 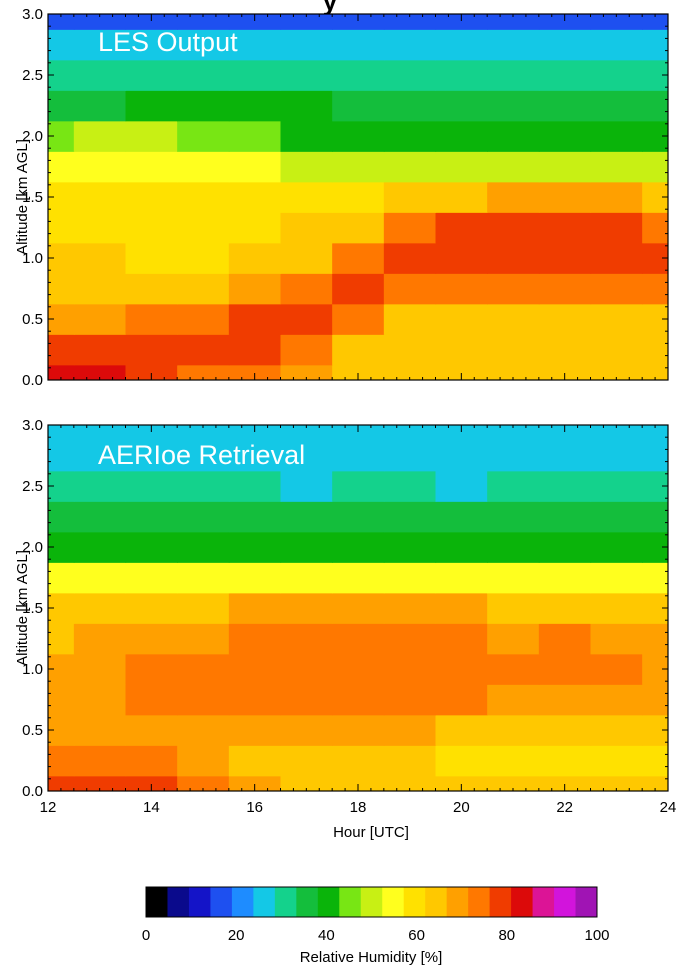 I want to click on y-tick-label: 1.5, so click(x=32, y=197).